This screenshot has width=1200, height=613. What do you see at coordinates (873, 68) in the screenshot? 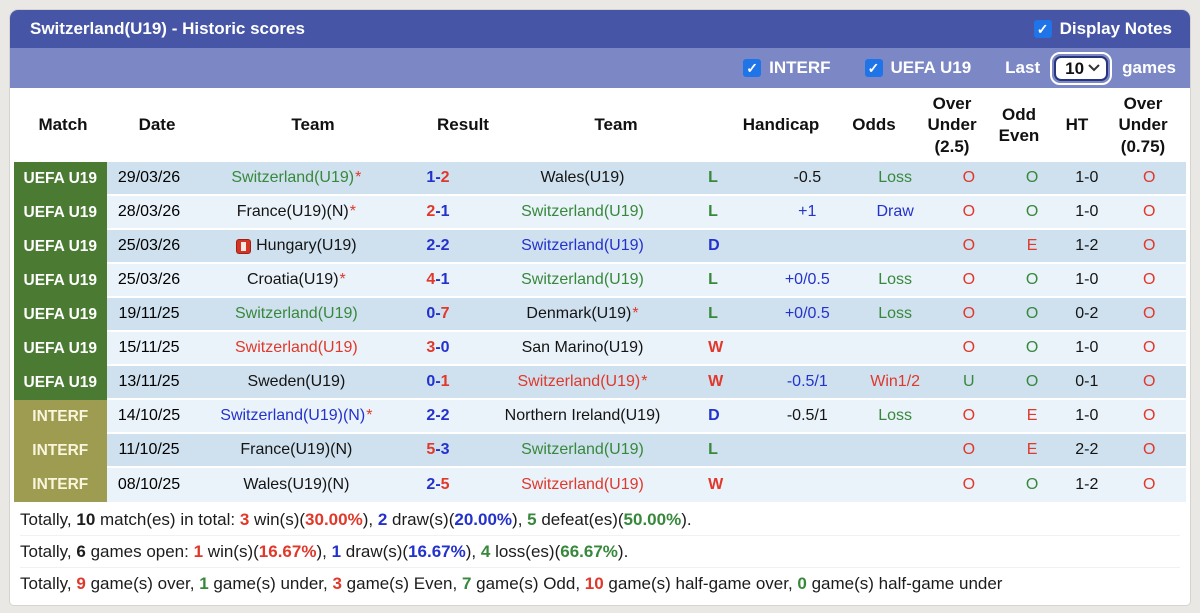
I see `uefa-u19-checkbox: ✓` at bounding box center [873, 68].